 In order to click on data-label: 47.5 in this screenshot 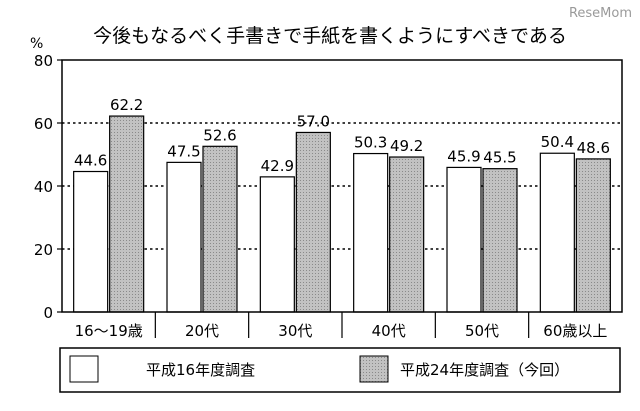, I will do `click(183, 151)`.